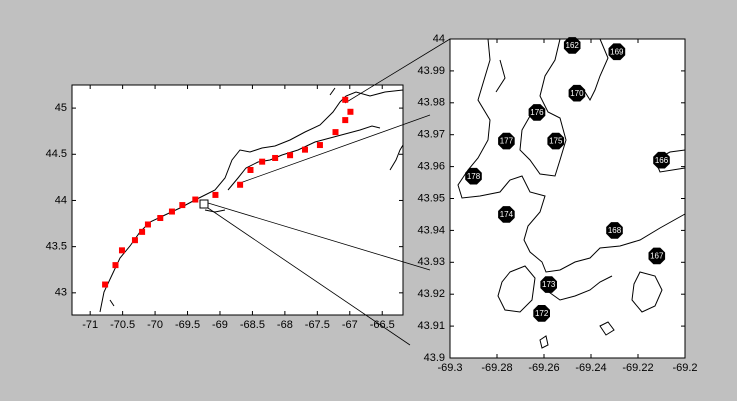  Describe the element at coordinates (431, 103) in the screenshot. I see `y-tick-label: 43.98` at that location.